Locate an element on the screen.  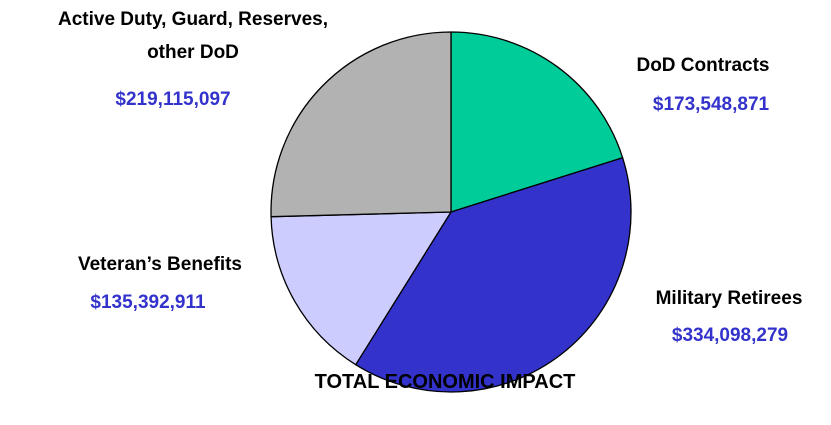
slice-label-active-duty-line2: other DoD is located at coordinates (193, 52).